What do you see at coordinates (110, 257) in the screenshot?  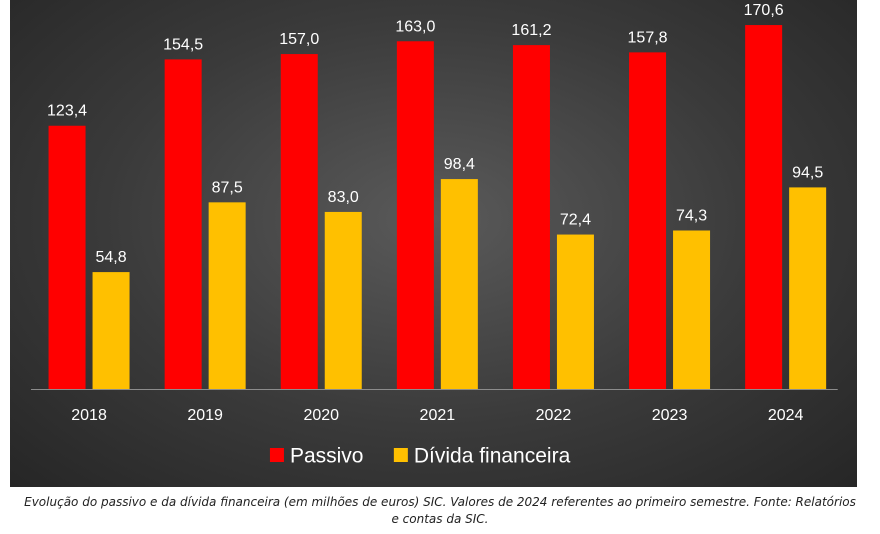 I see `data-label: 54,8` at bounding box center [110, 257].